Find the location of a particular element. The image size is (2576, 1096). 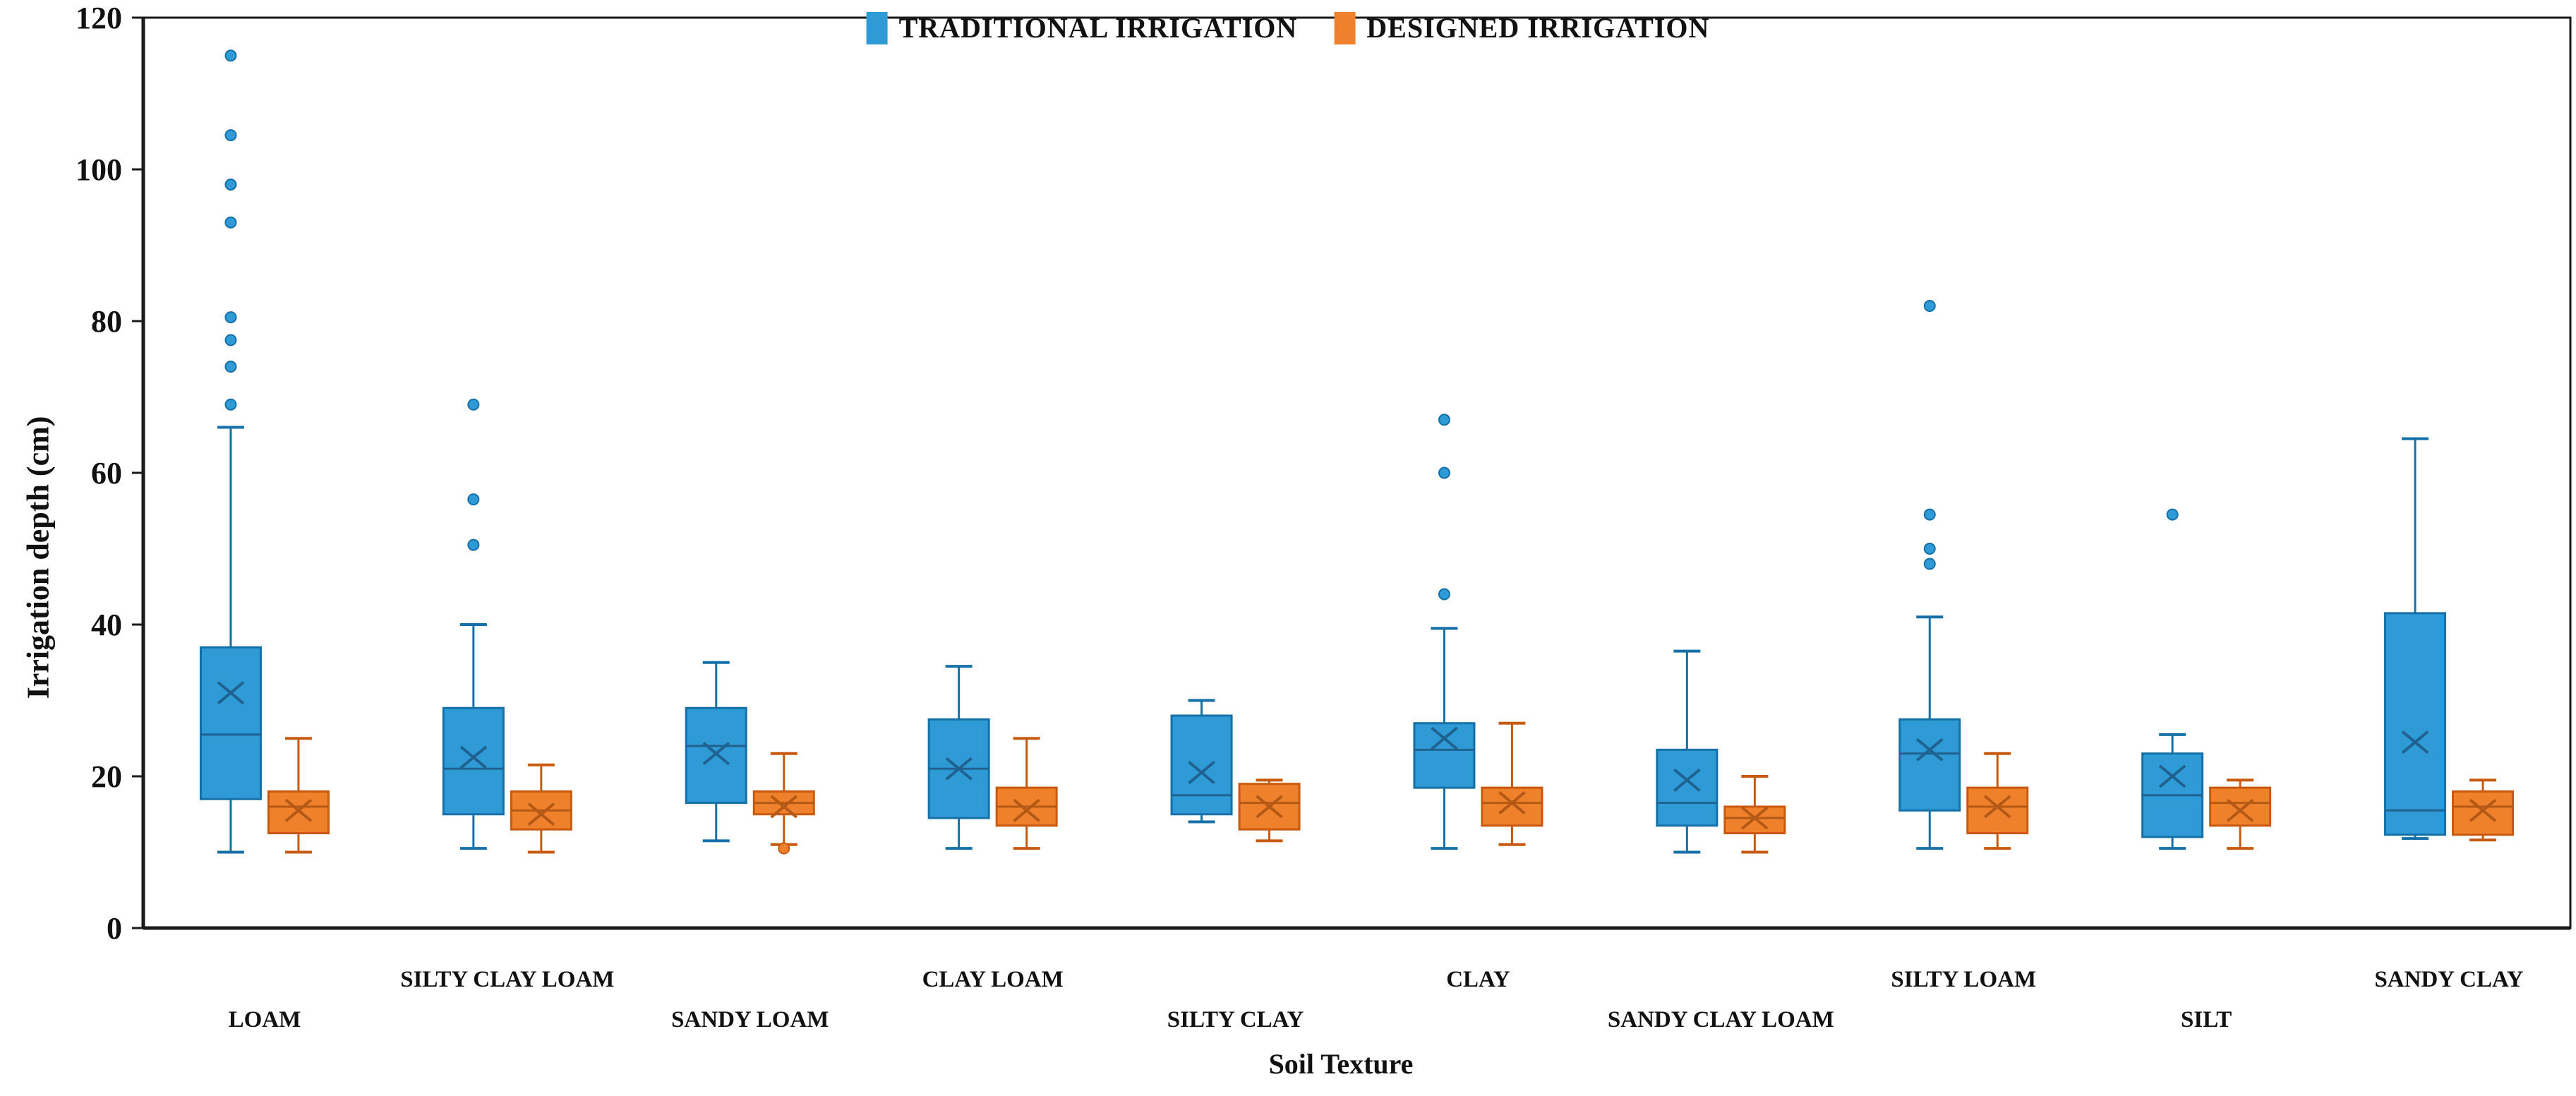

box-traditional-sandy-loam is located at coordinates (716, 756).